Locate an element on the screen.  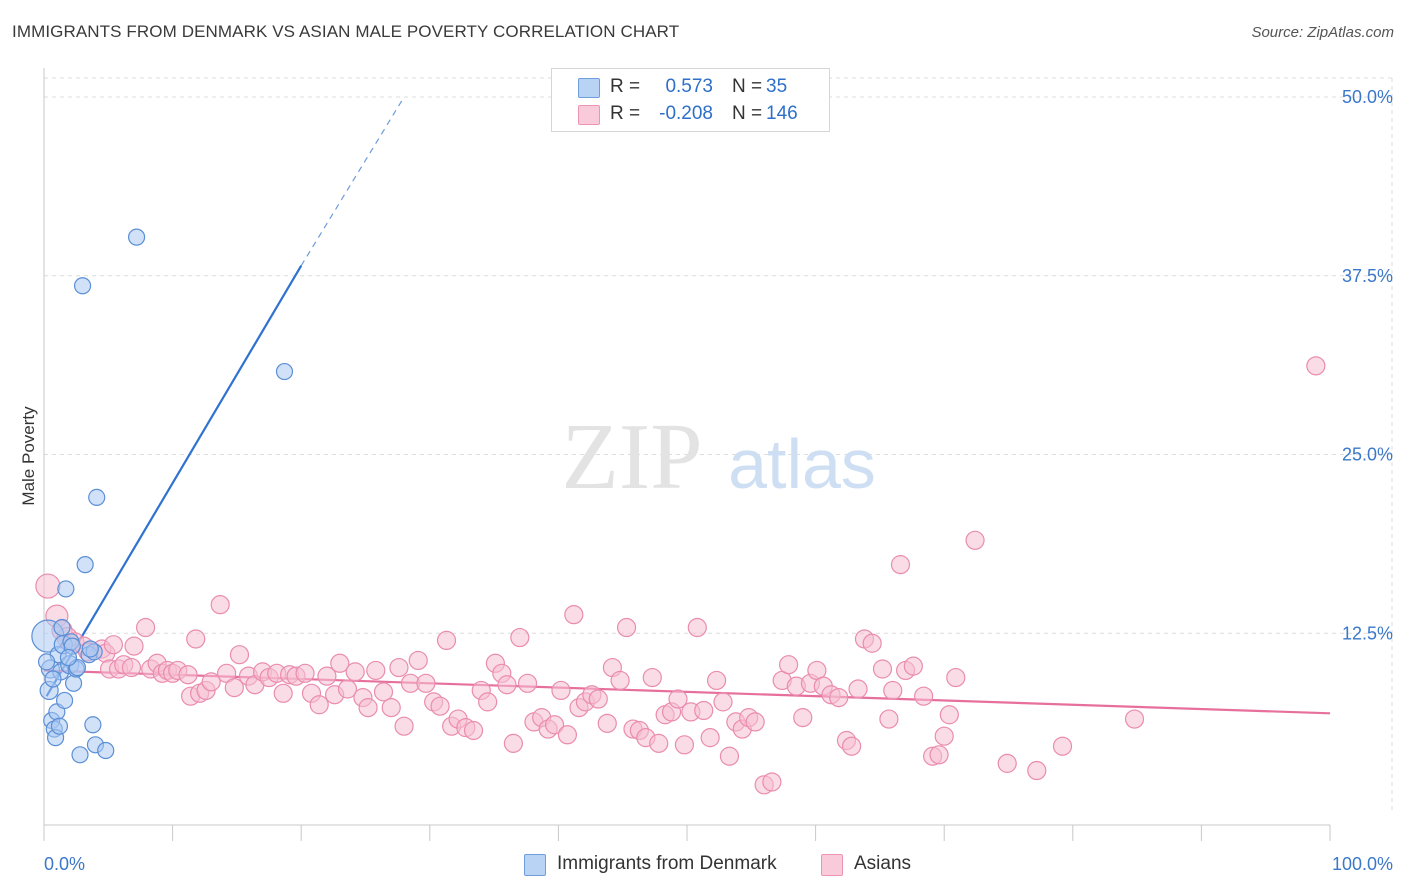
series-legend: Immigrants from Denmark Asians is located at coordinates (703, 865).